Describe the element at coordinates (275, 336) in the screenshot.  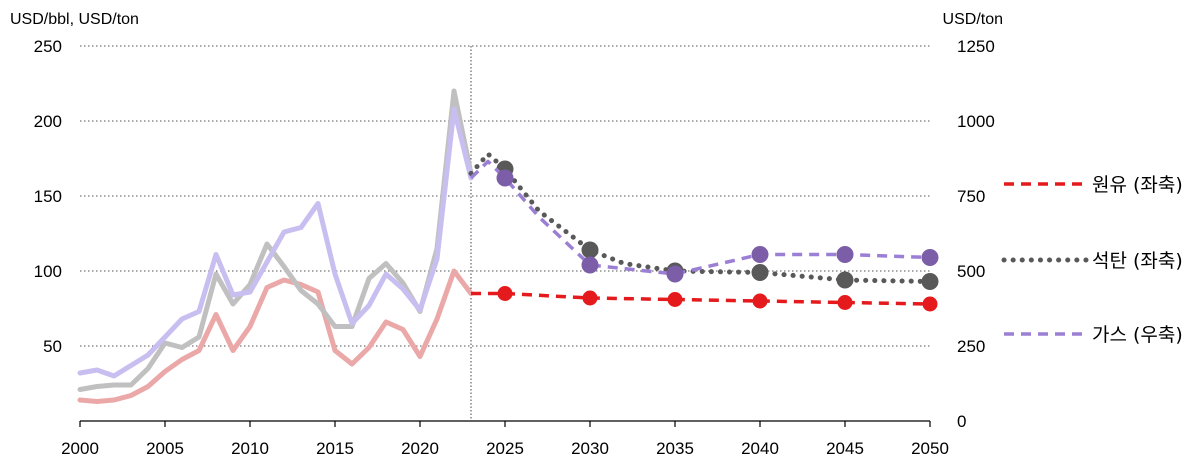
I see `series-oil-historical-line` at that location.